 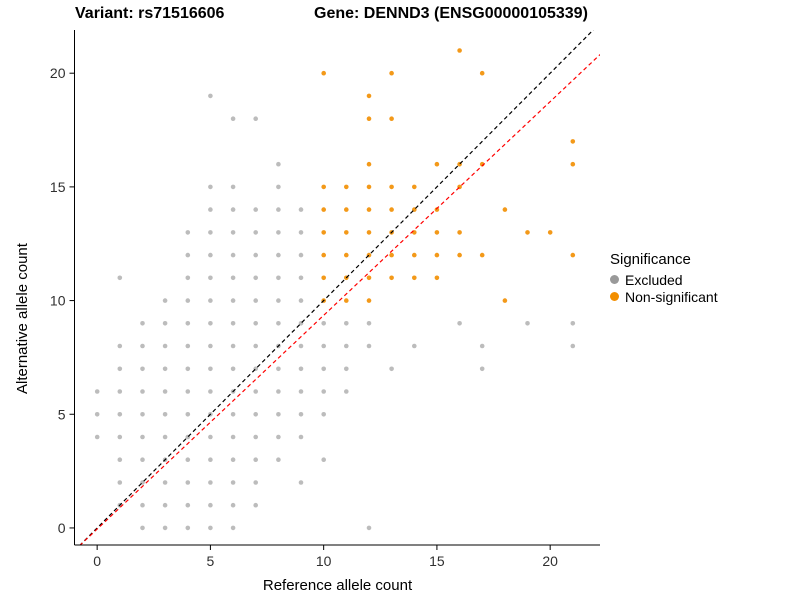 I want to click on x-axis-title: Reference allele count, so click(x=337, y=585).